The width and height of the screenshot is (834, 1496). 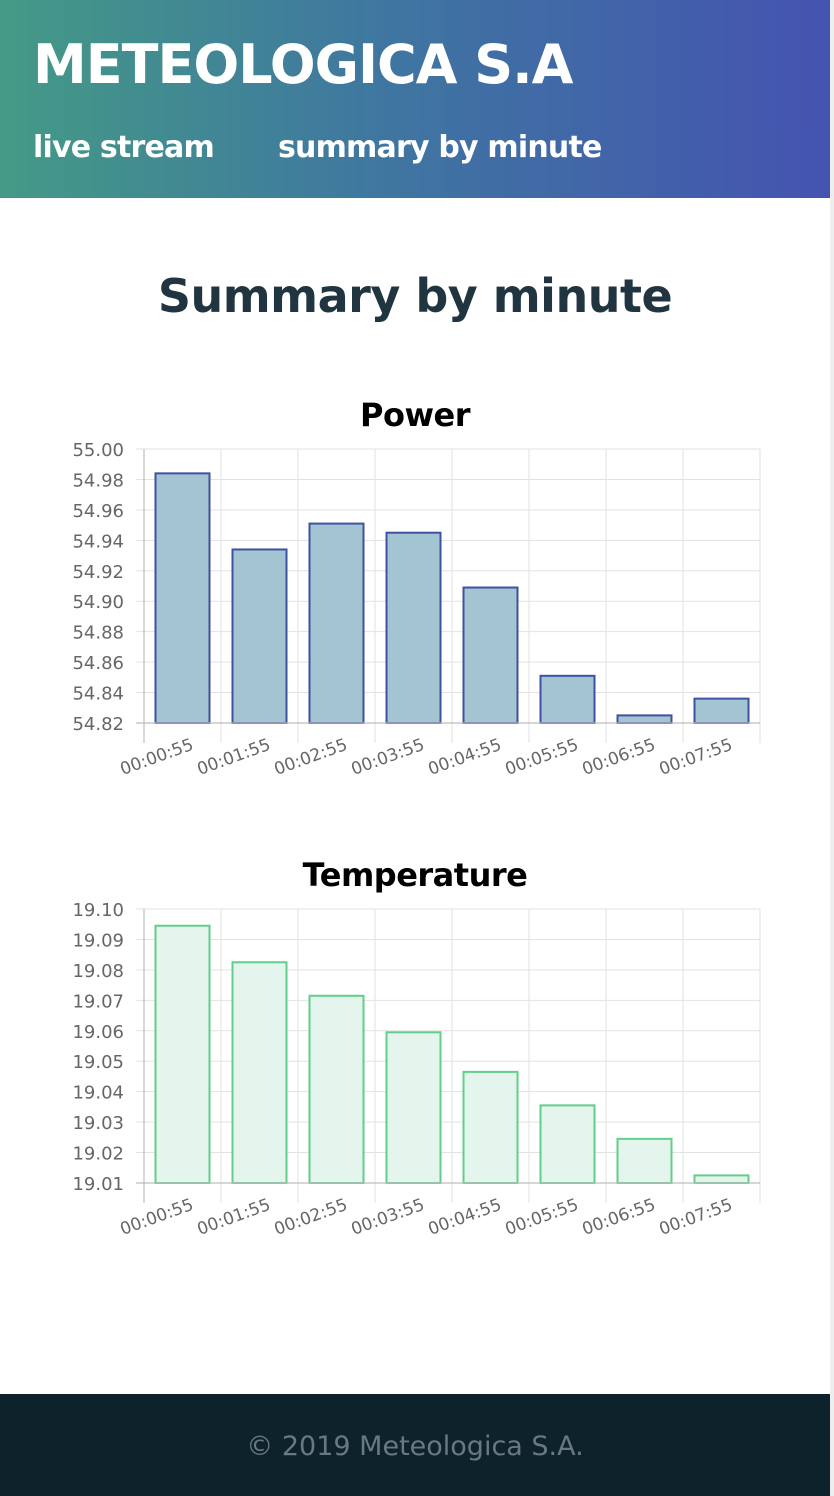 I want to click on power-x-tick-label: 00:01:55, so click(x=234, y=757).